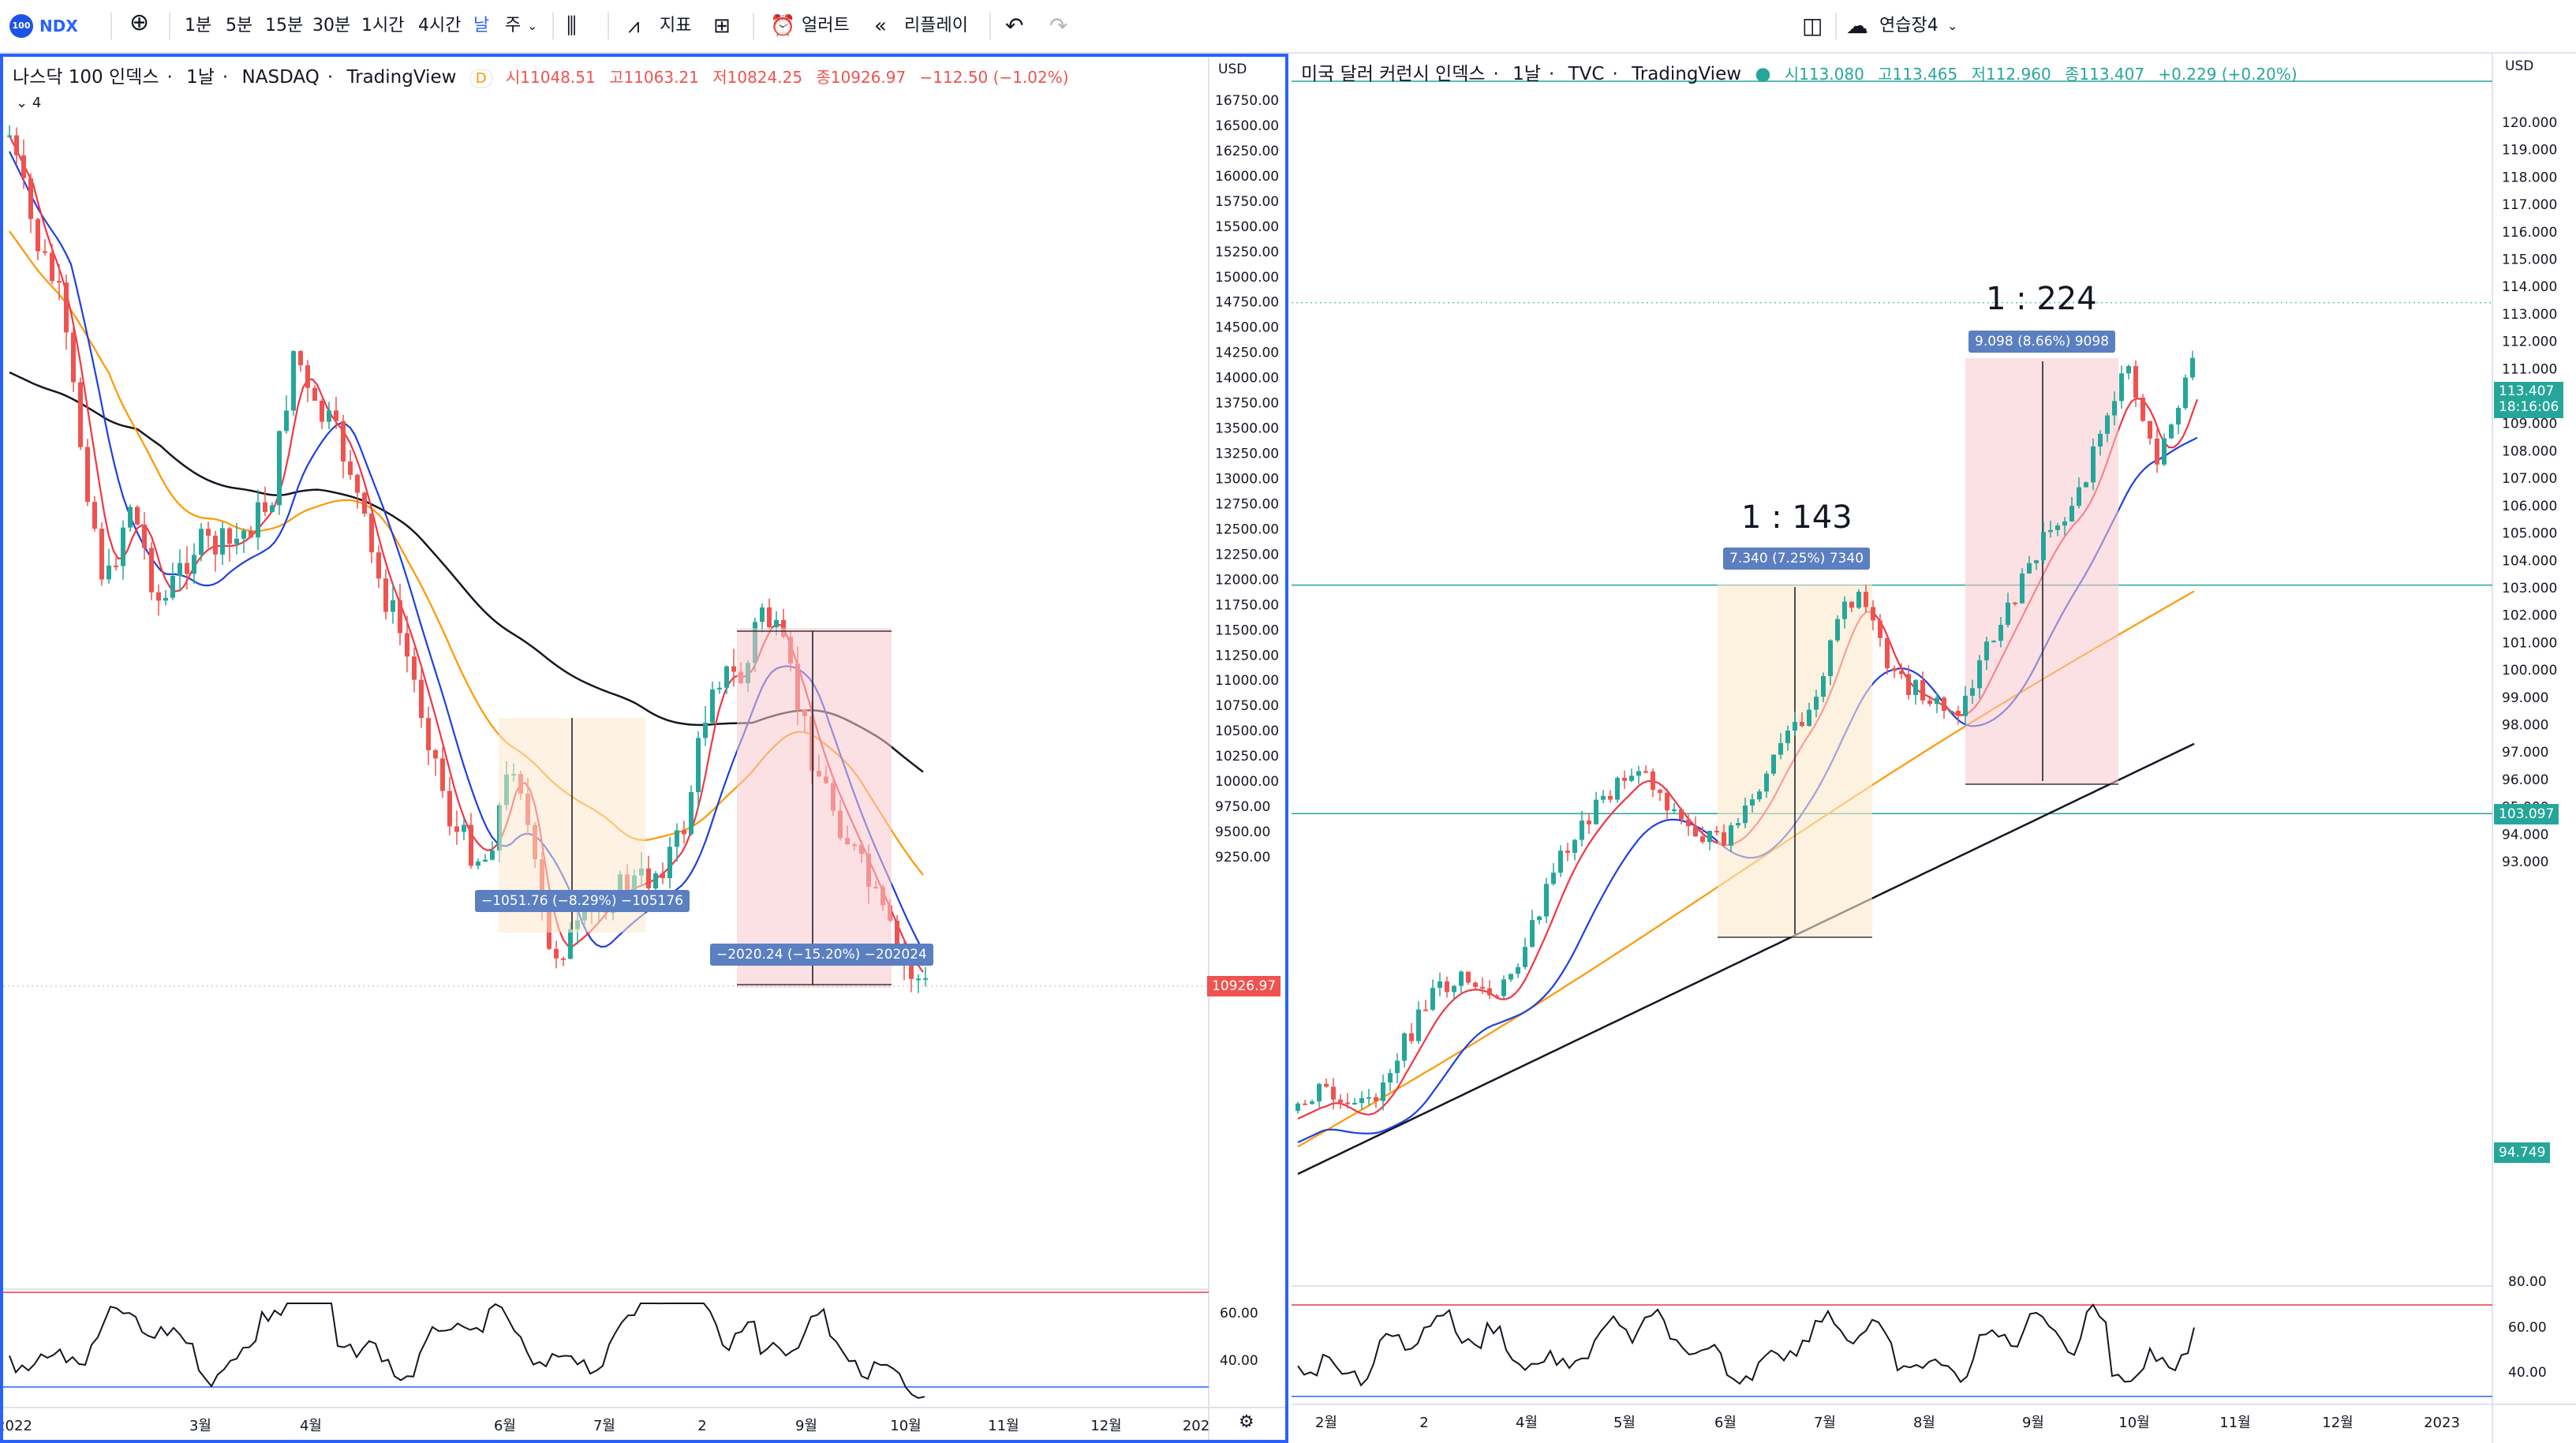  Describe the element at coordinates (783, 26) in the screenshot. I see `alert-icon: ⏰` at that location.